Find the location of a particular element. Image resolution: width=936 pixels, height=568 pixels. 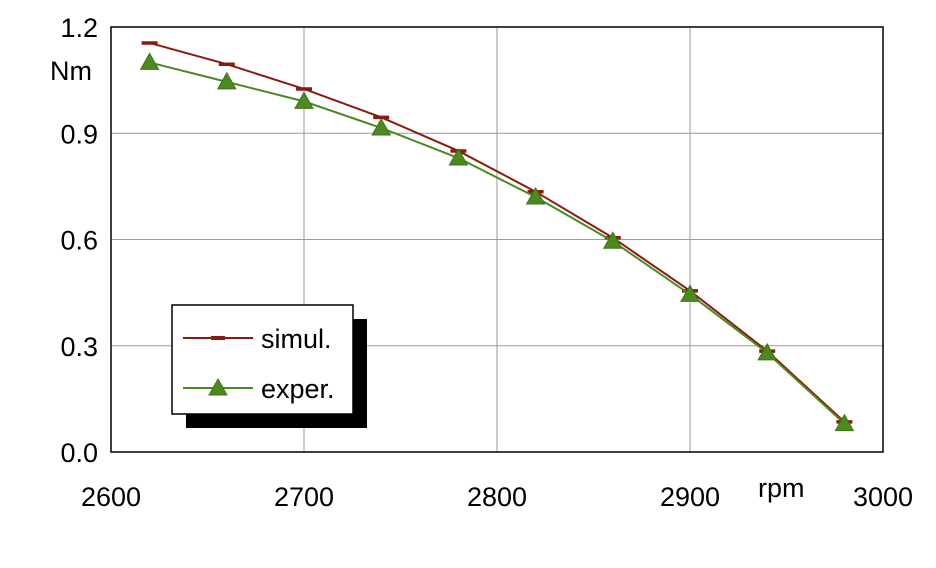

legend: simul. exper. is located at coordinates (269, 366).